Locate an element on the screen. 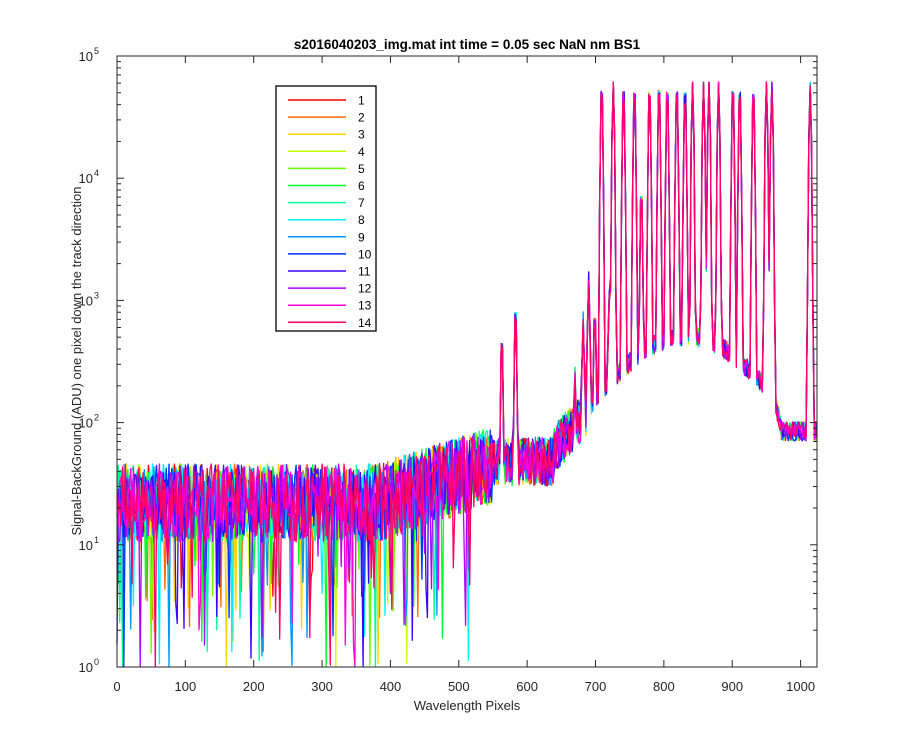 The height and width of the screenshot is (755, 900). legend-label: 3 is located at coordinates (361, 135).